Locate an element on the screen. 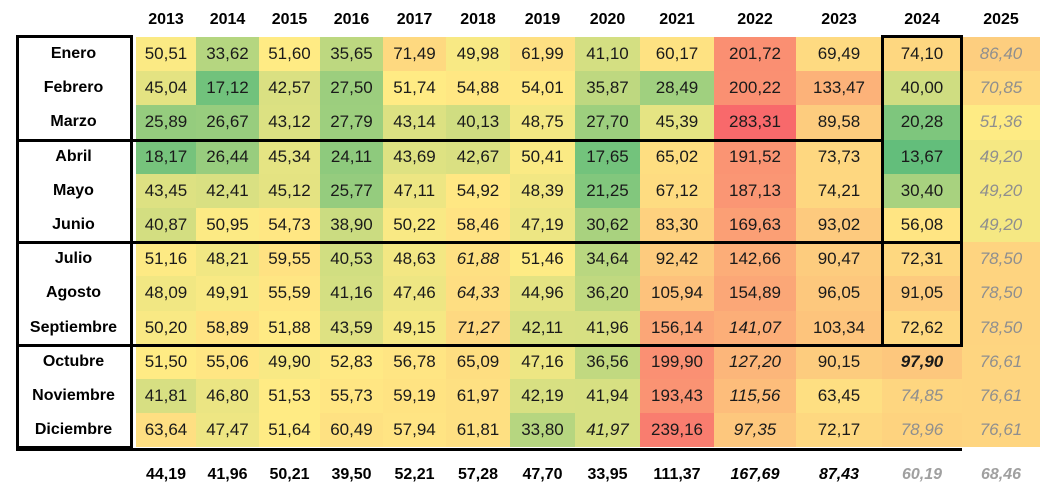  table-cell: 58,46 is located at coordinates (478, 225).